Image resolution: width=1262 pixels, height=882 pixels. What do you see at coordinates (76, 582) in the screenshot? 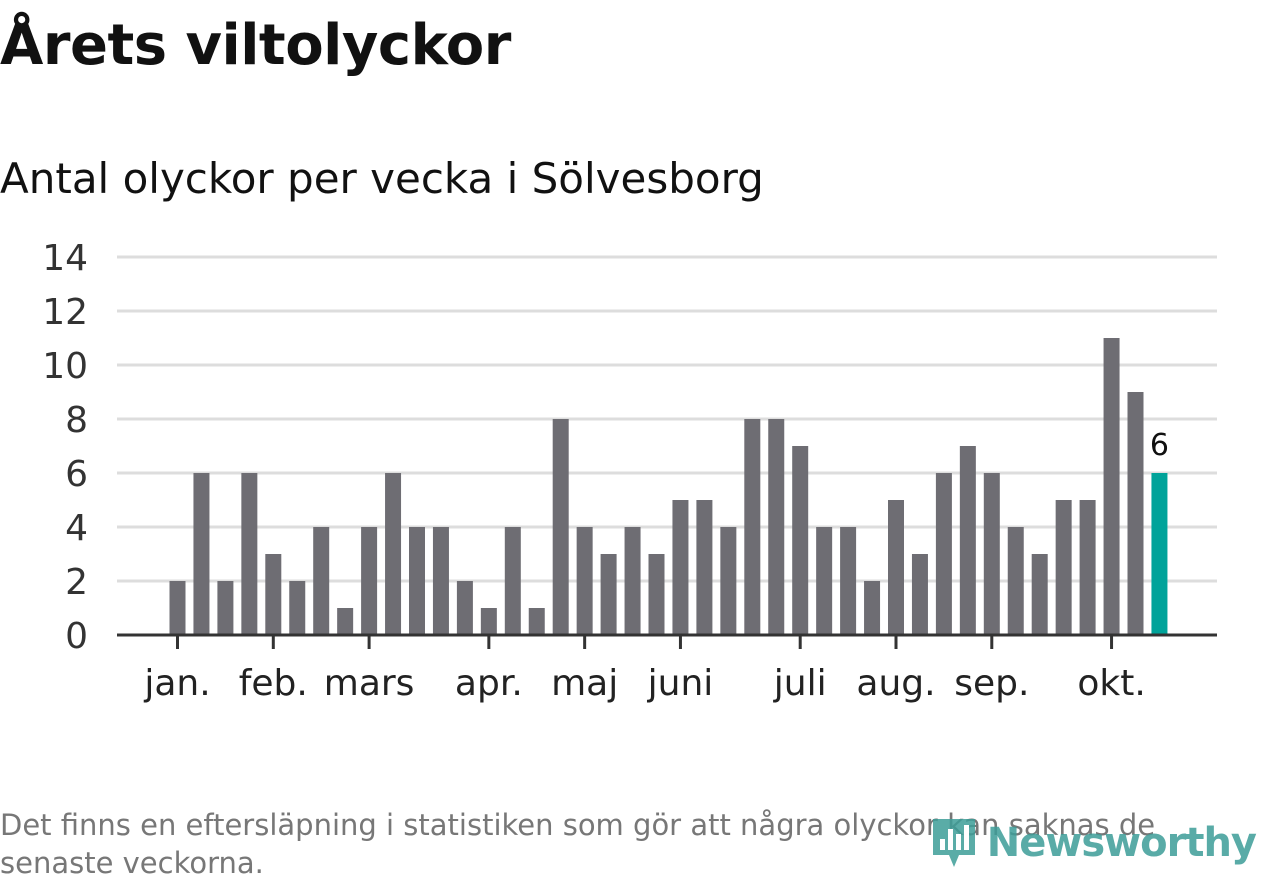
I see `y-tick-label: 2` at bounding box center [76, 582].